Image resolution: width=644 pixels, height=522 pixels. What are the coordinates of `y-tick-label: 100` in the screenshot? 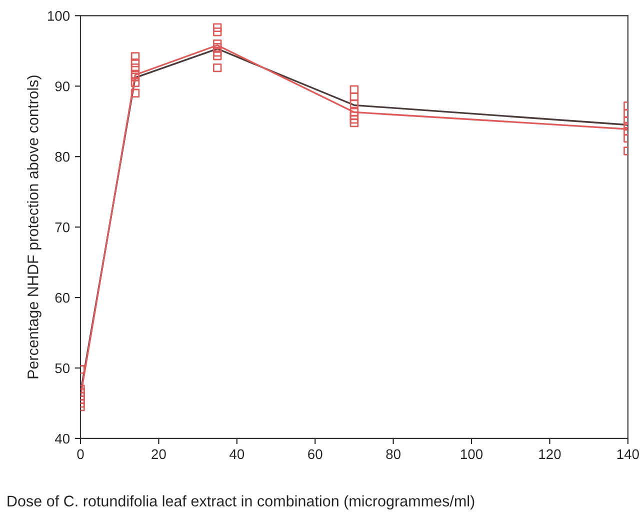 It's located at (59, 15).